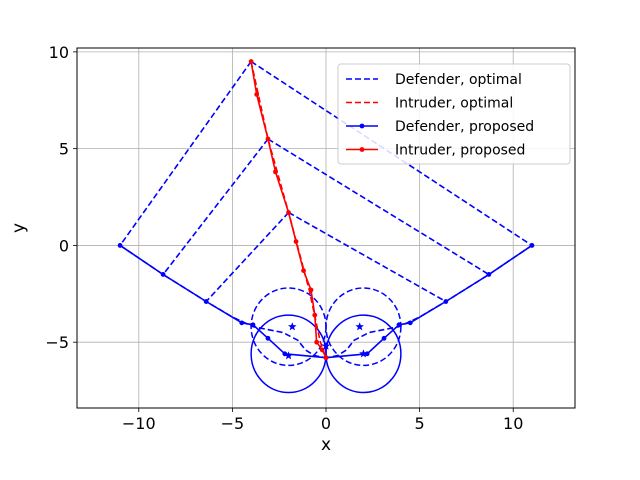 The height and width of the screenshot is (480, 640). I want to click on x-tick-label: −10, so click(139, 423).